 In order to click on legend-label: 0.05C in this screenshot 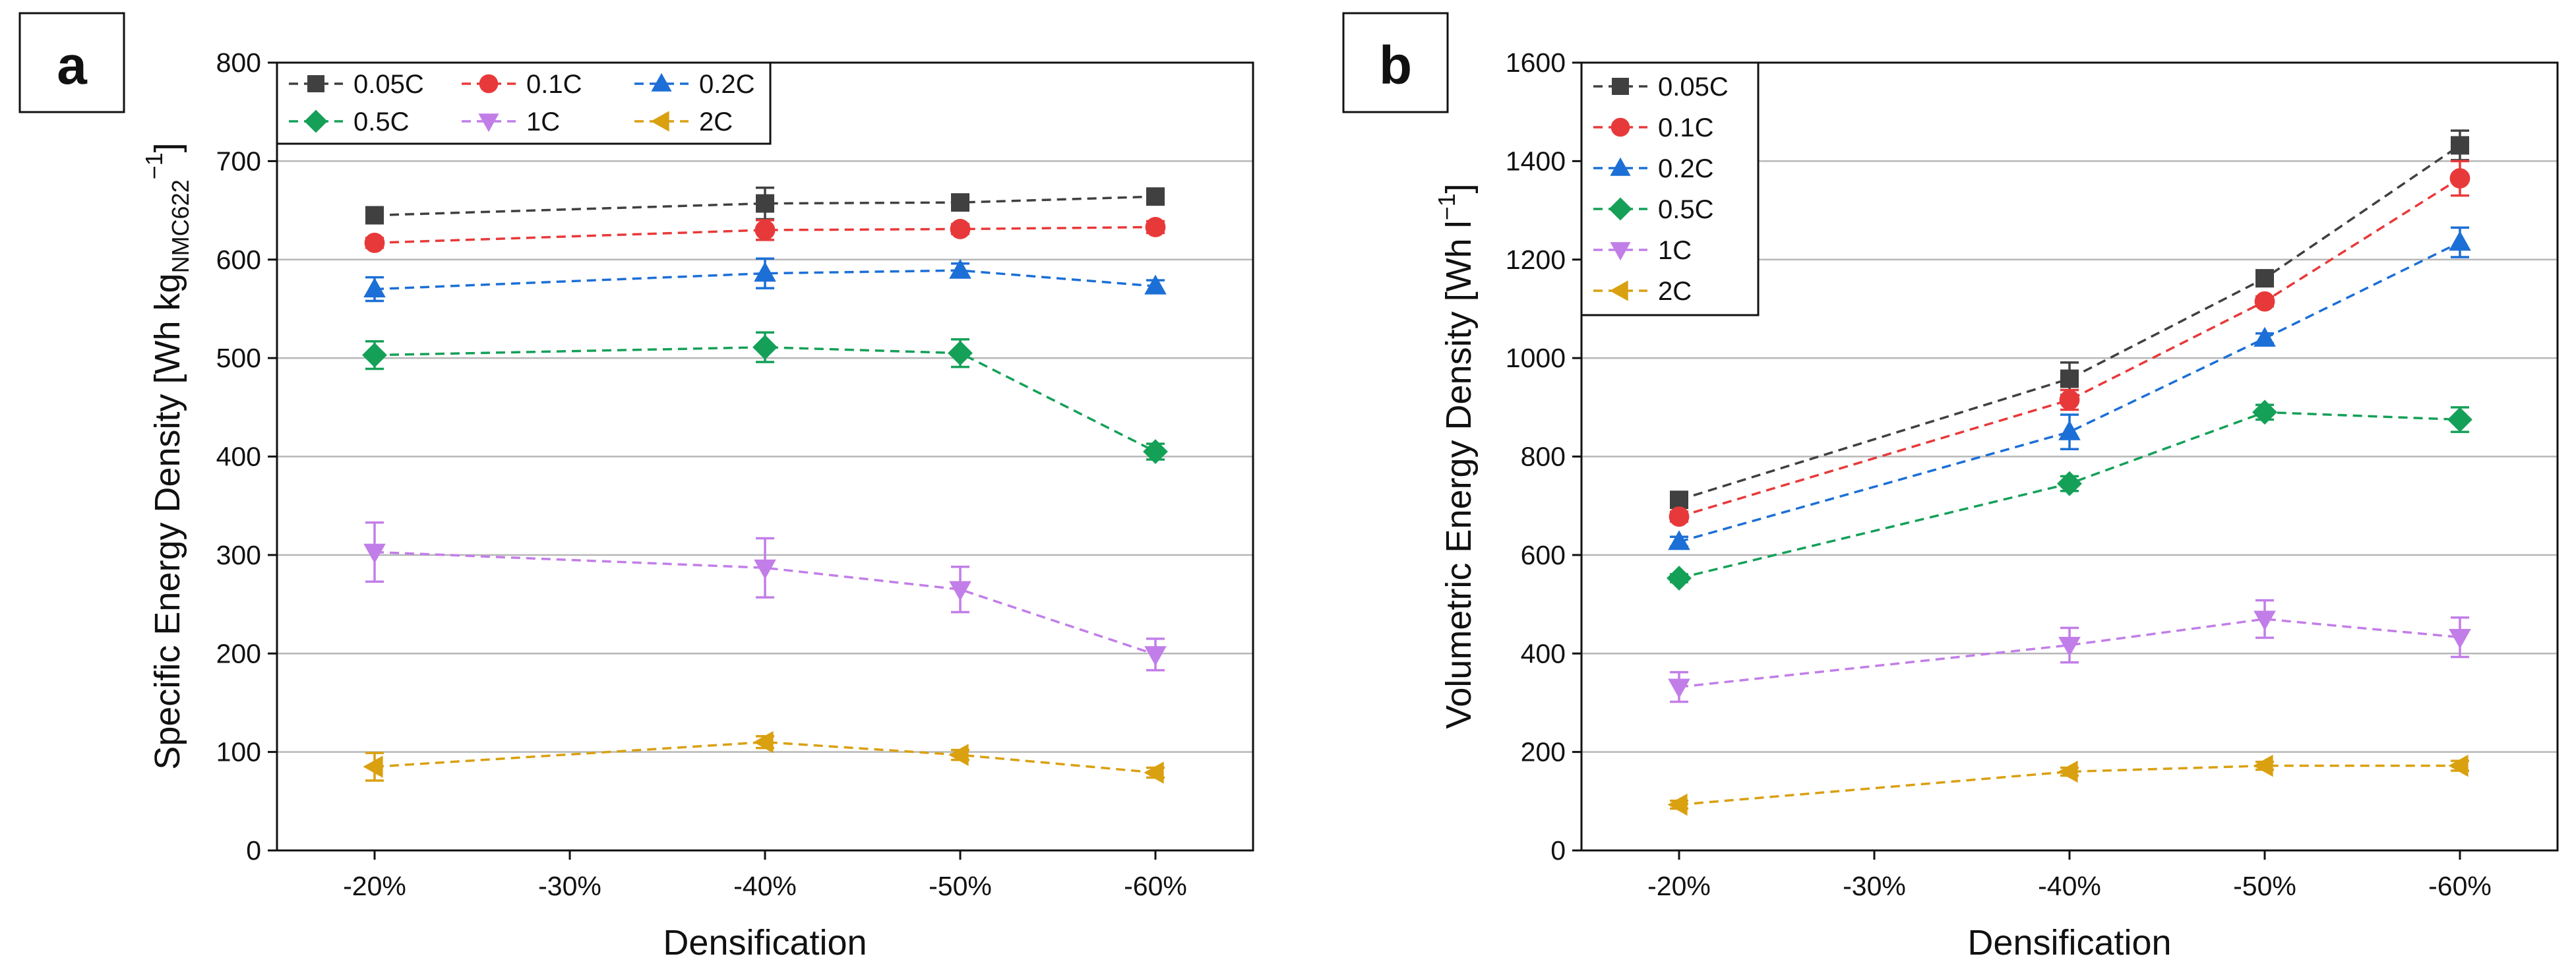, I will do `click(1693, 87)`.